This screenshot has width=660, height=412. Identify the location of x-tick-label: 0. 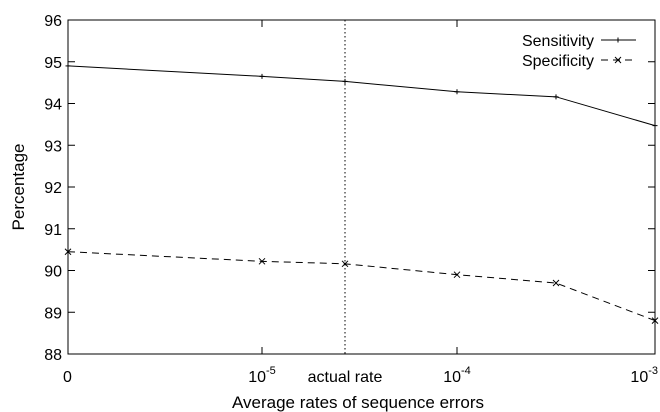
(67, 377).